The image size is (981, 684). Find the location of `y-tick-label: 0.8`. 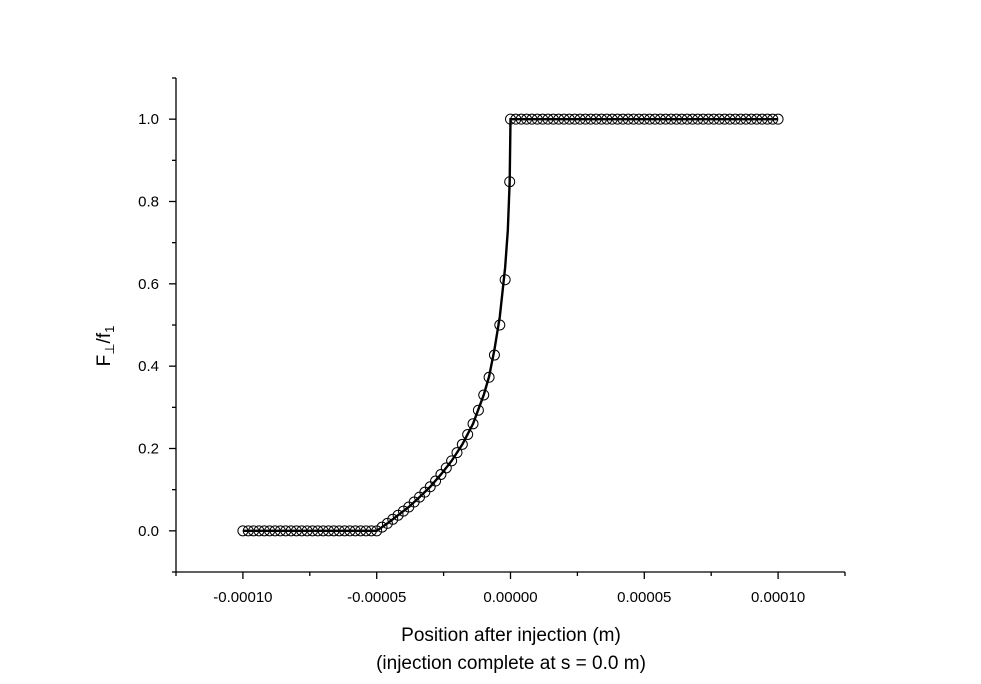

y-tick-label: 0.8 is located at coordinates (148, 202).